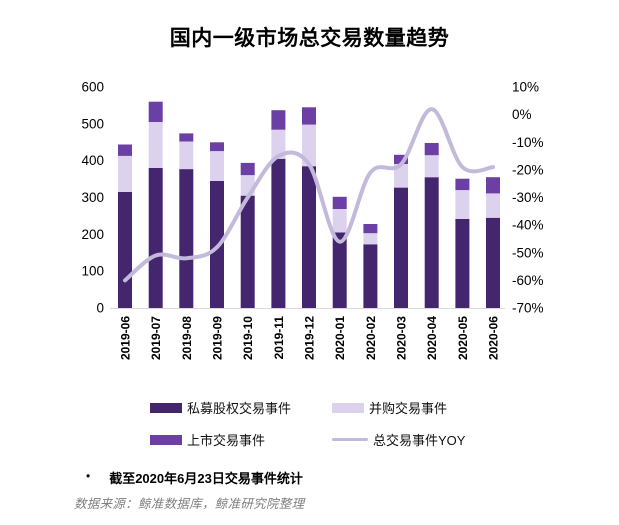 The image size is (619, 525). Describe the element at coordinates (528, 169) in the screenshot. I see `right-axis-tick: -20%` at that location.